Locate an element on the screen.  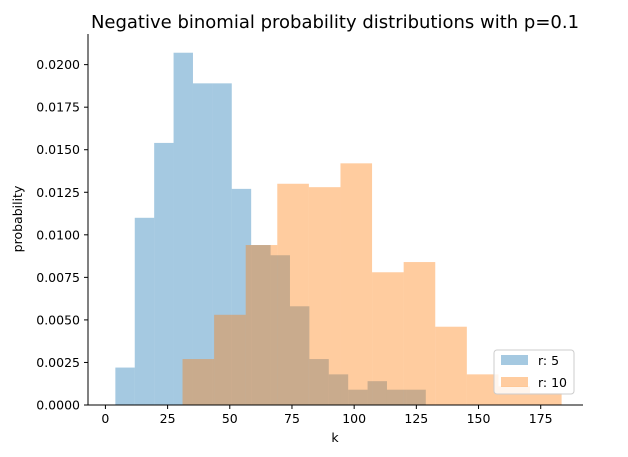
y-tick-label: 0.0200 is located at coordinates (58, 64).